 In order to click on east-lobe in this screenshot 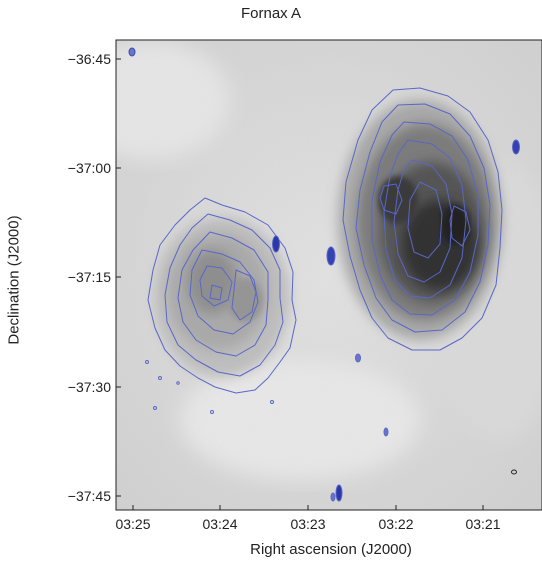, I will do `click(420, 220)`.